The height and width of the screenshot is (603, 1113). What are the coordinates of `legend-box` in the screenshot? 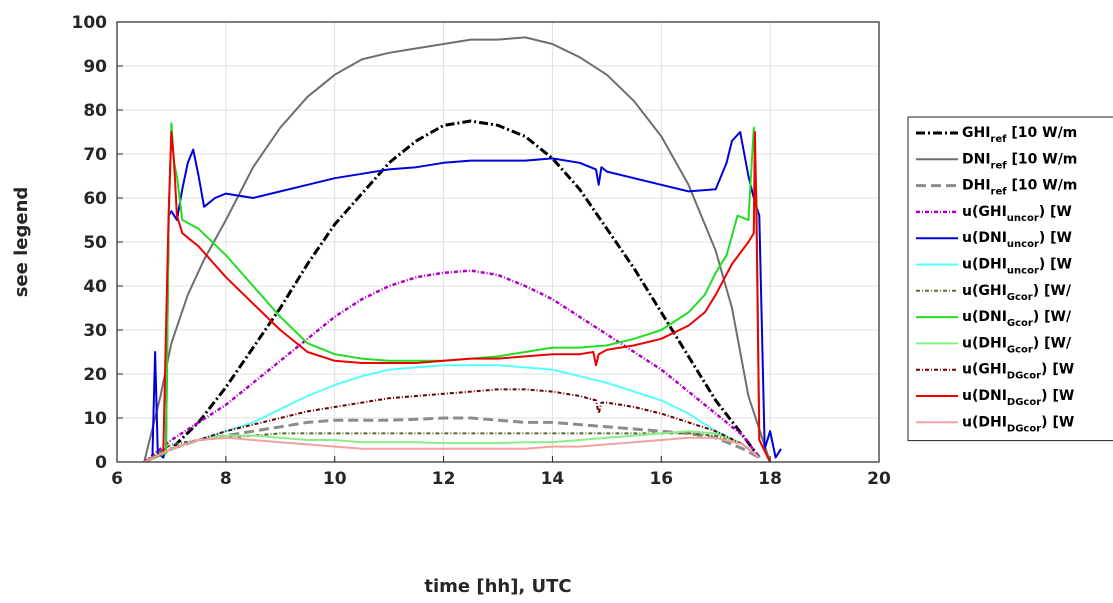 It's located at (1010, 279).